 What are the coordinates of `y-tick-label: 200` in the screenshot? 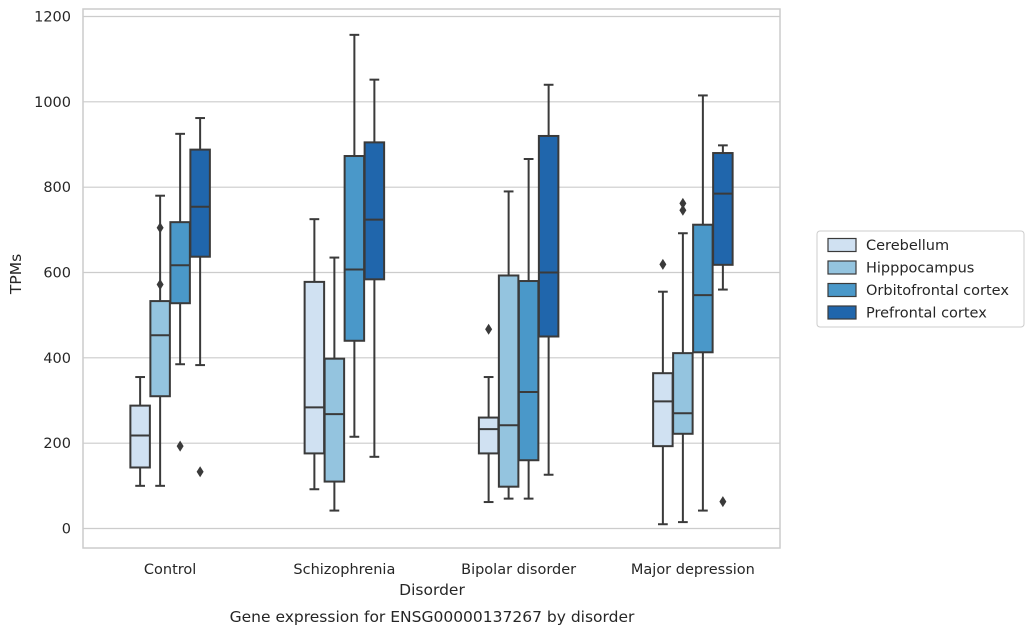 It's located at (57, 444).